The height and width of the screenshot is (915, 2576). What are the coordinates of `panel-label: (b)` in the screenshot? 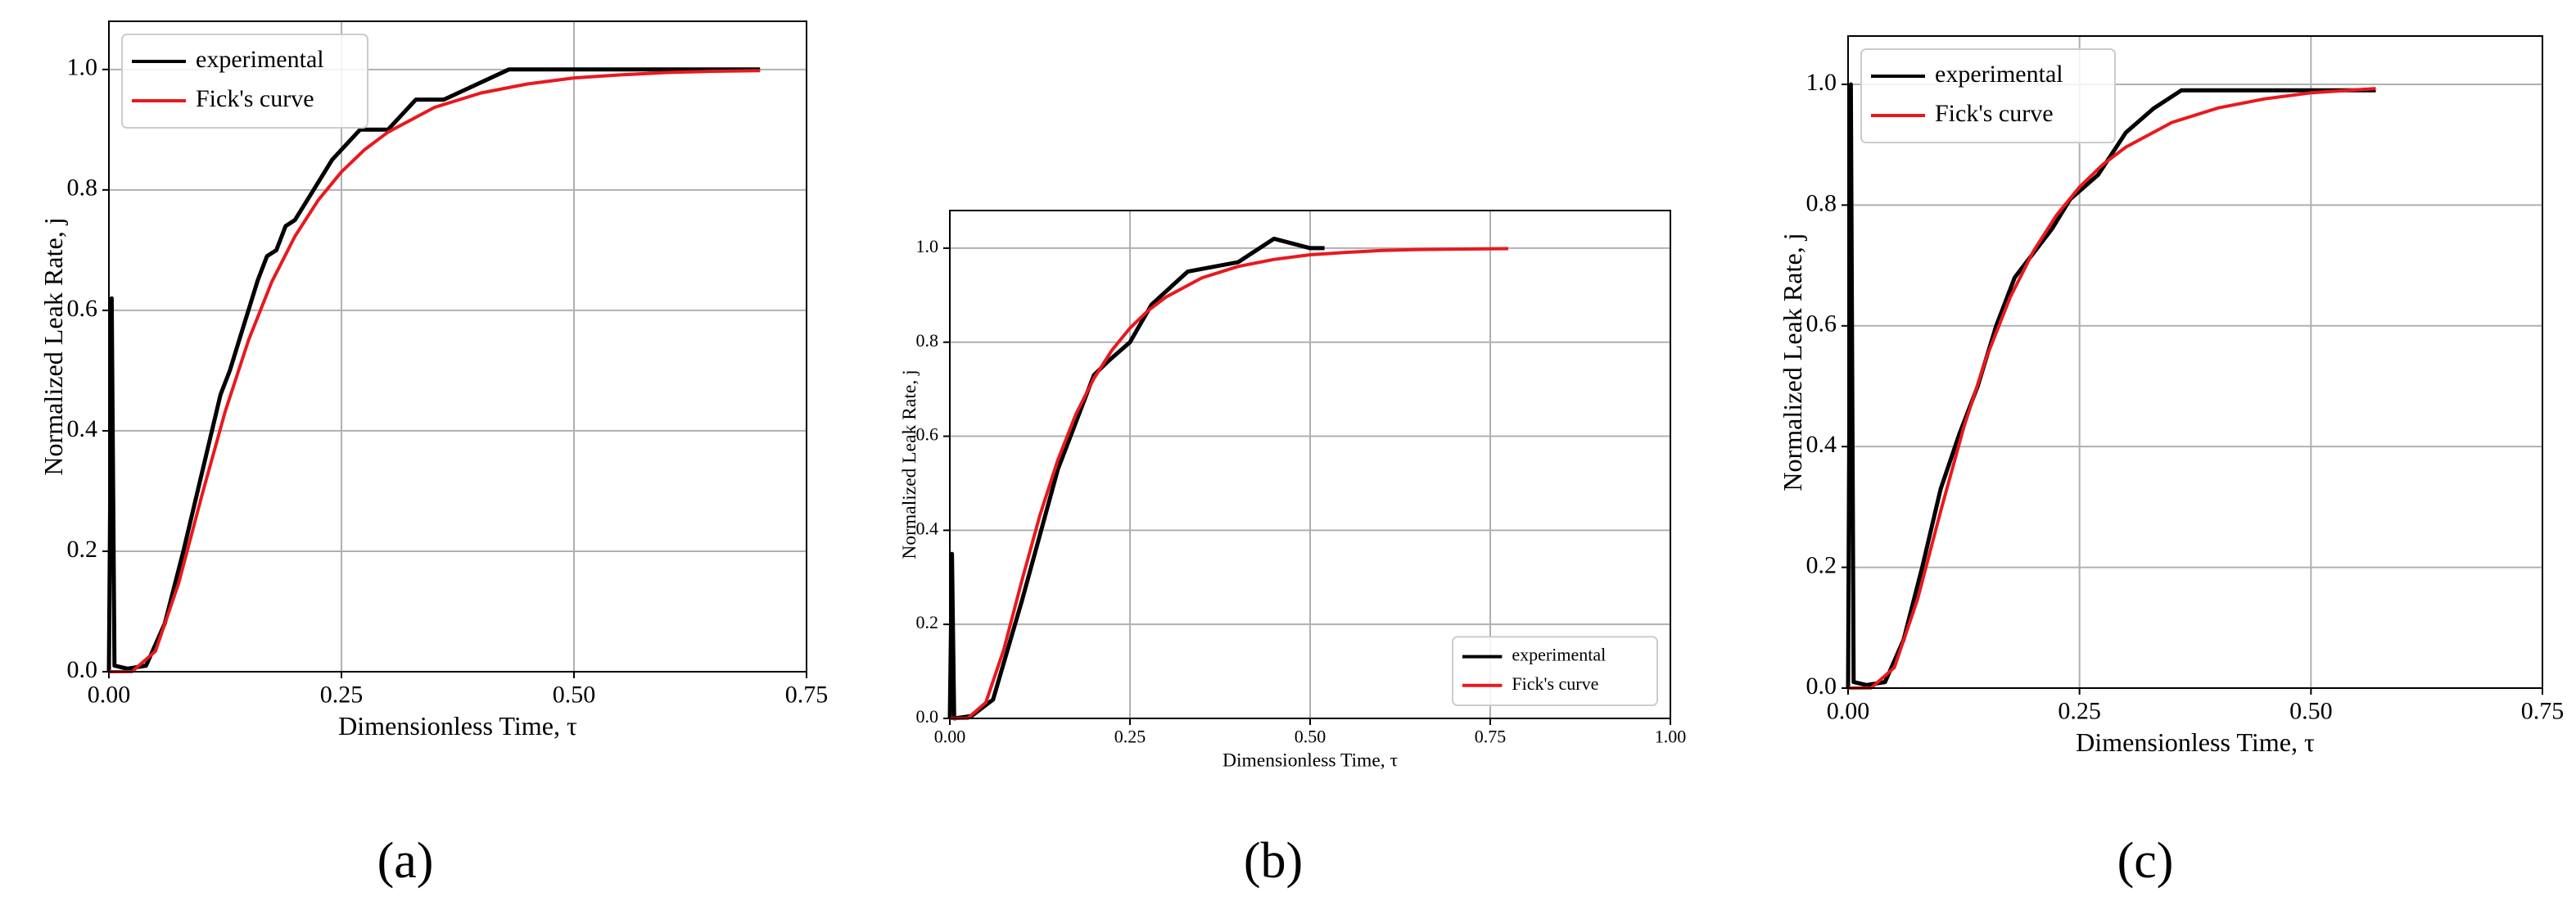 It's located at (1273, 861).